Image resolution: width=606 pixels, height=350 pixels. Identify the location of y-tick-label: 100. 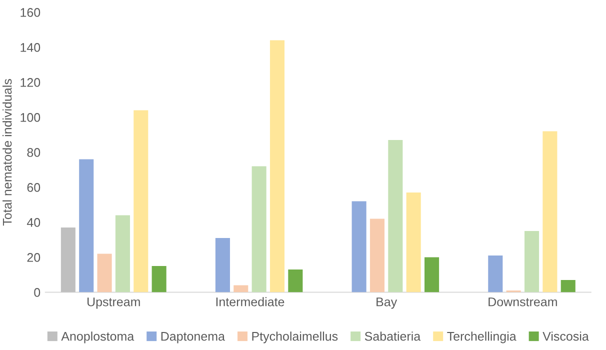
(30, 117).